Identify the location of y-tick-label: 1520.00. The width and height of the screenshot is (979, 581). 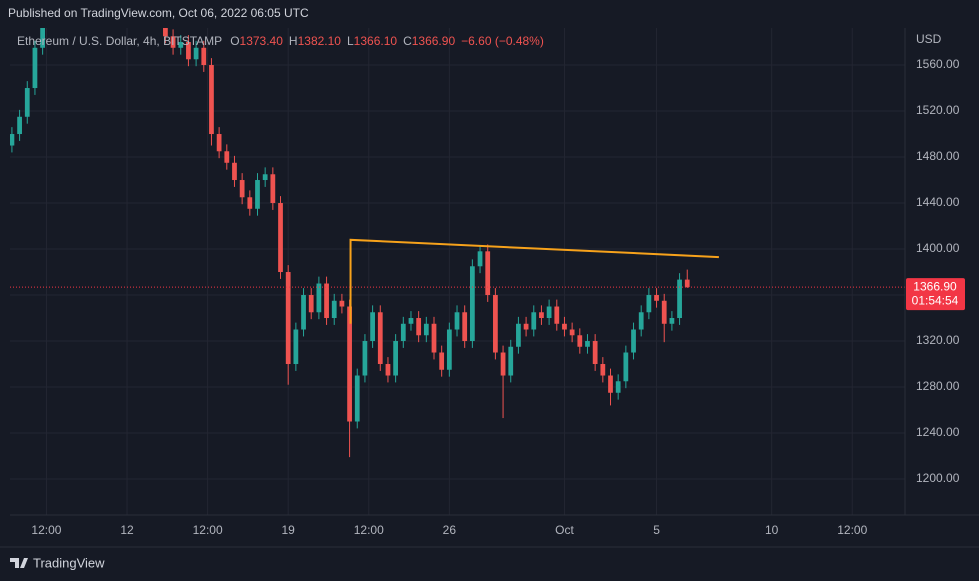
(938, 110).